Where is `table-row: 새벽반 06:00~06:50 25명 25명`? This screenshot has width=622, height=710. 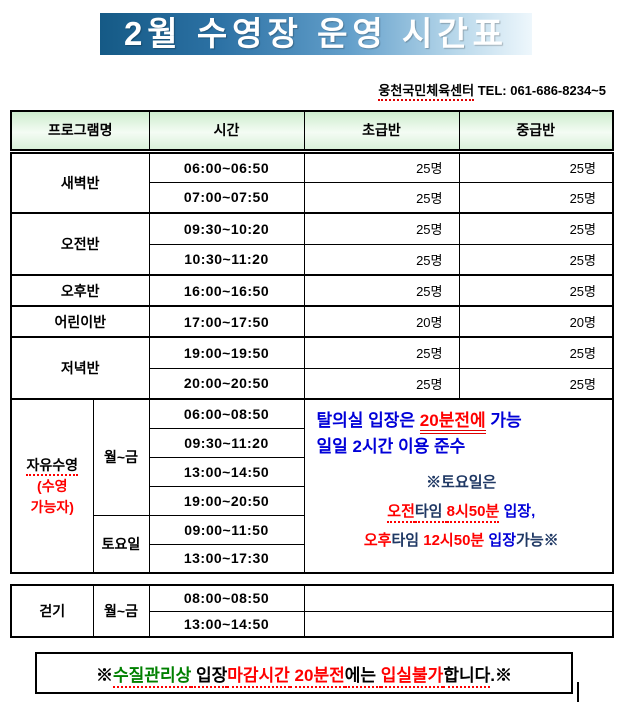 table-row: 새벽반 06:00~06:50 25명 25명 is located at coordinates (312, 182).